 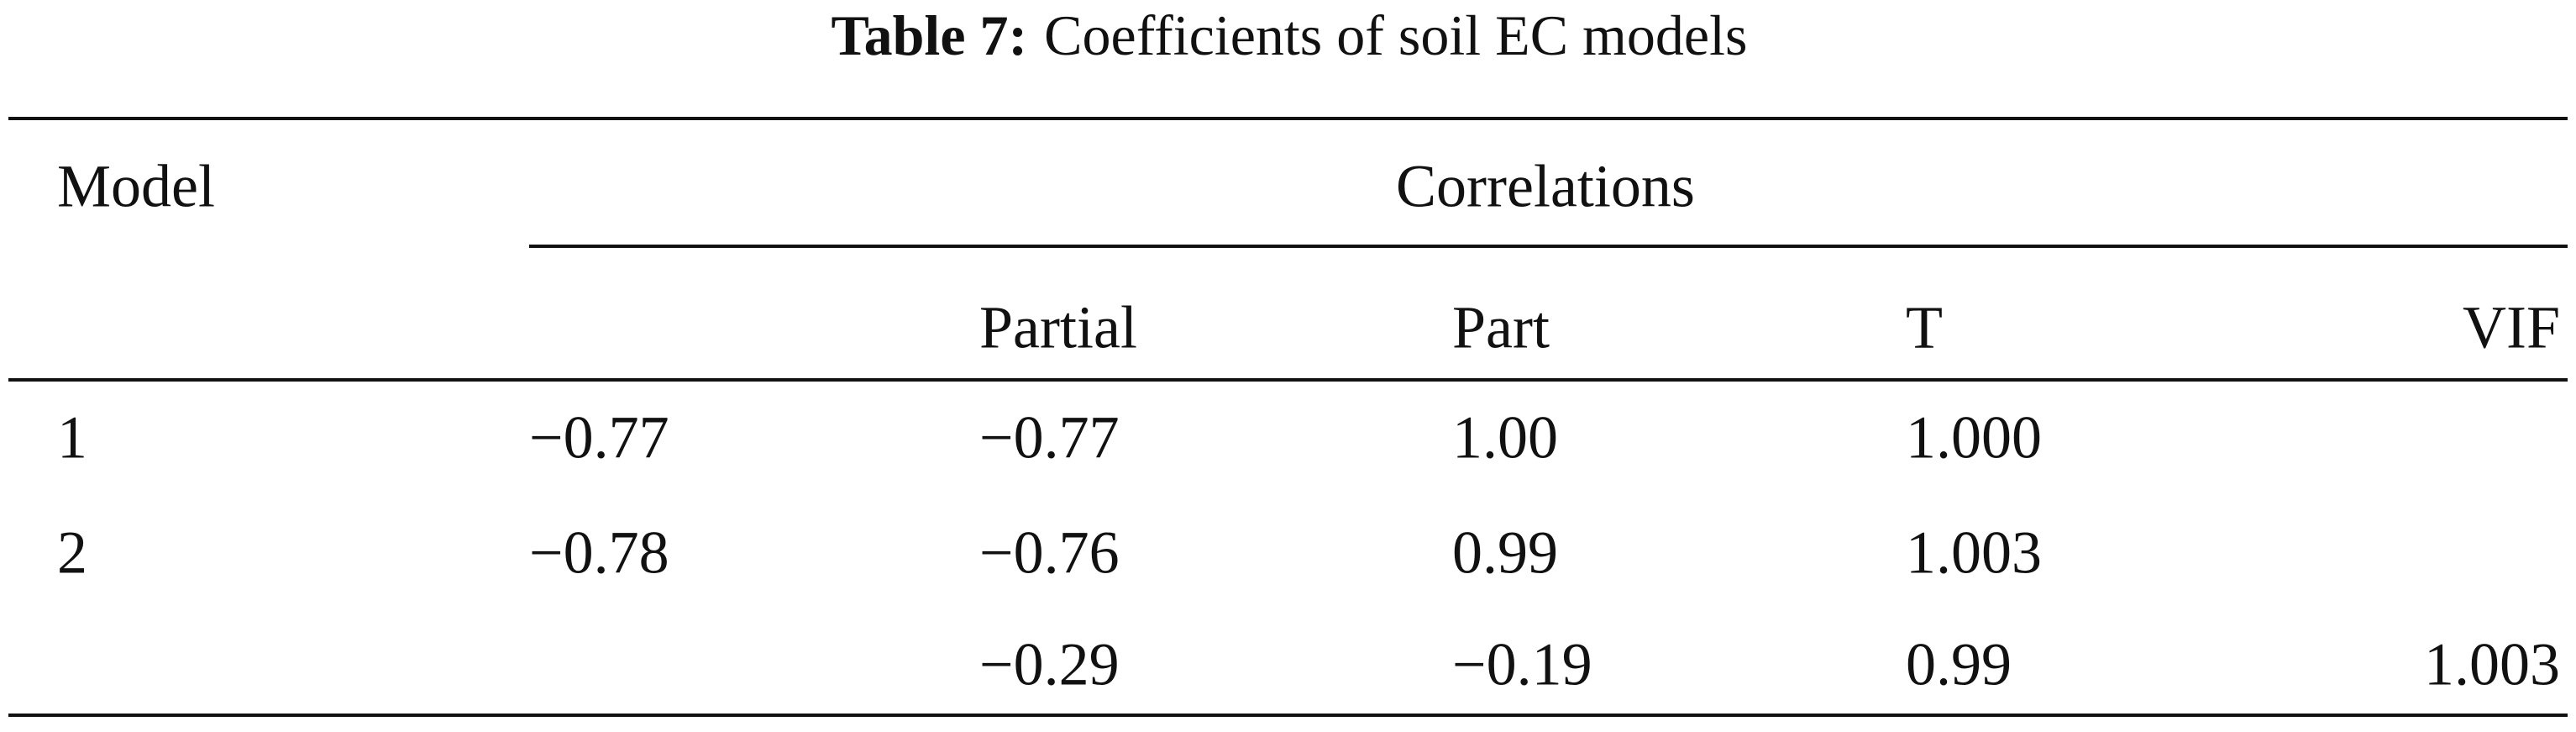 I want to click on table-title: Coefficients of soil EC models, so click(x=1395, y=35).